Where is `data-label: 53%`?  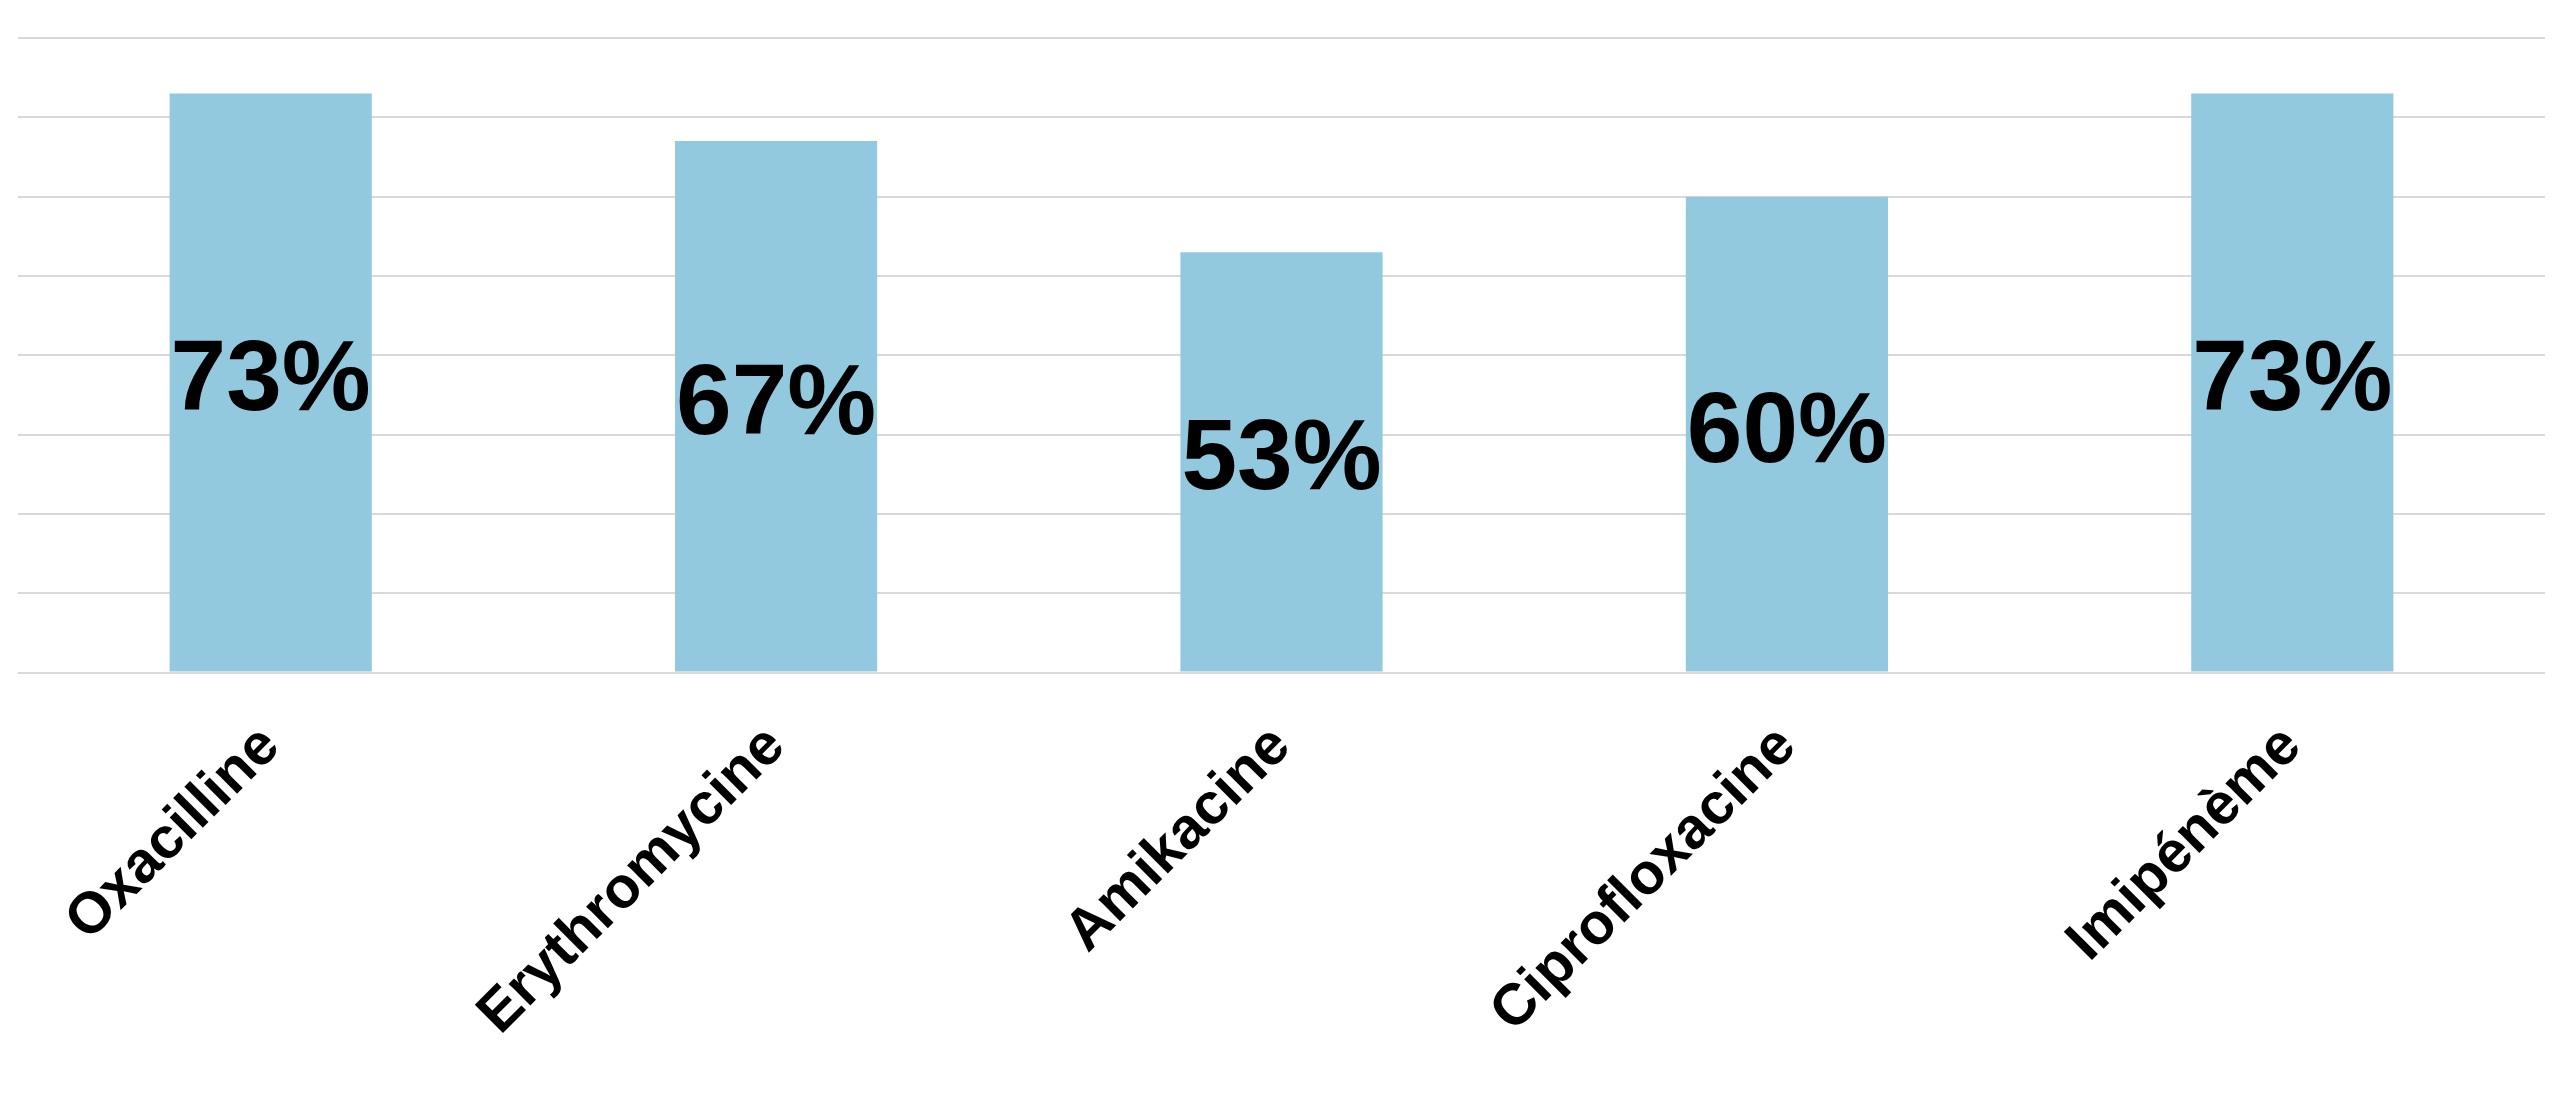 data-label: 53% is located at coordinates (1281, 454).